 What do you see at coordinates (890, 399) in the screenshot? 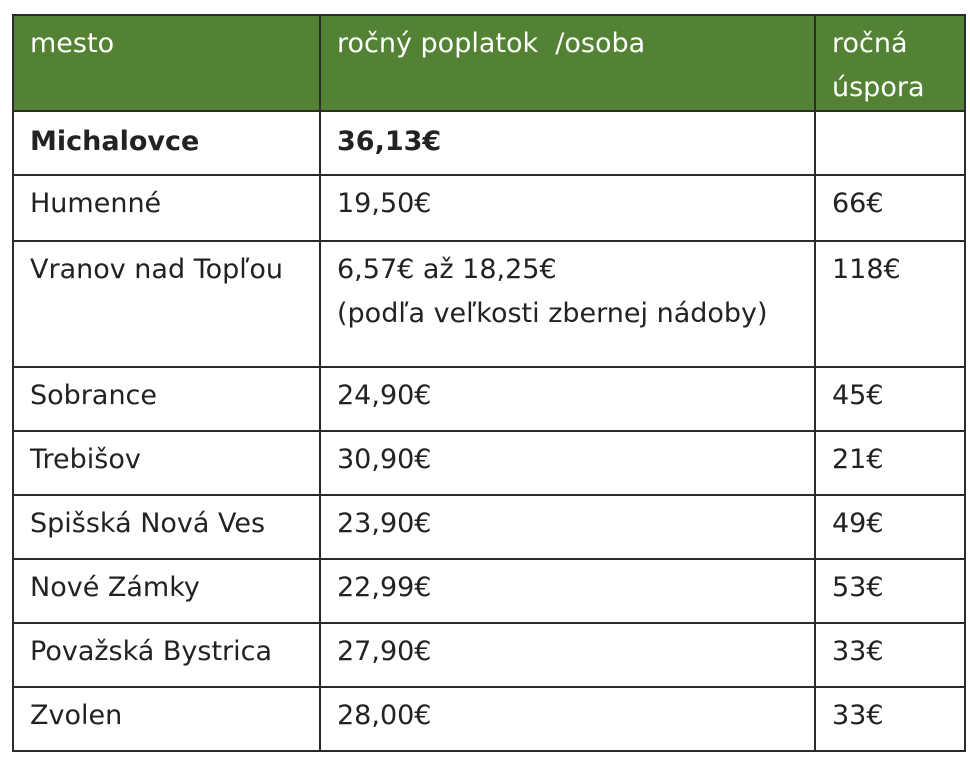
I see `cell-saving: 45€` at bounding box center [890, 399].